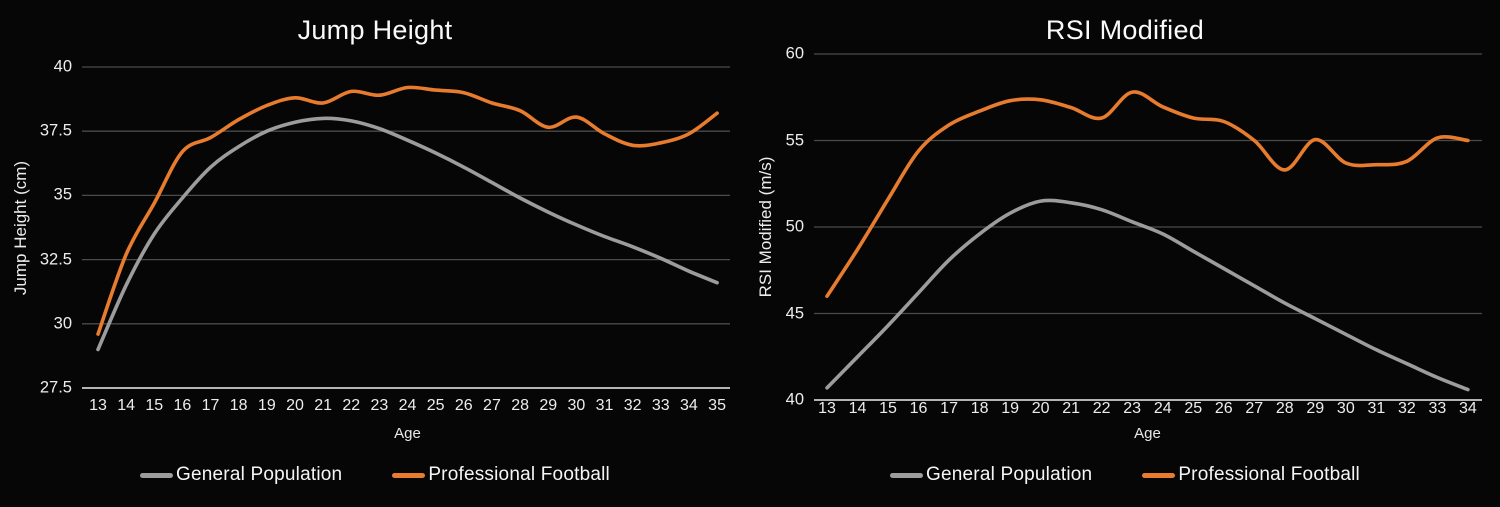 Image resolution: width=1500 pixels, height=507 pixels. I want to click on y-tick-label: 45, so click(794, 313).